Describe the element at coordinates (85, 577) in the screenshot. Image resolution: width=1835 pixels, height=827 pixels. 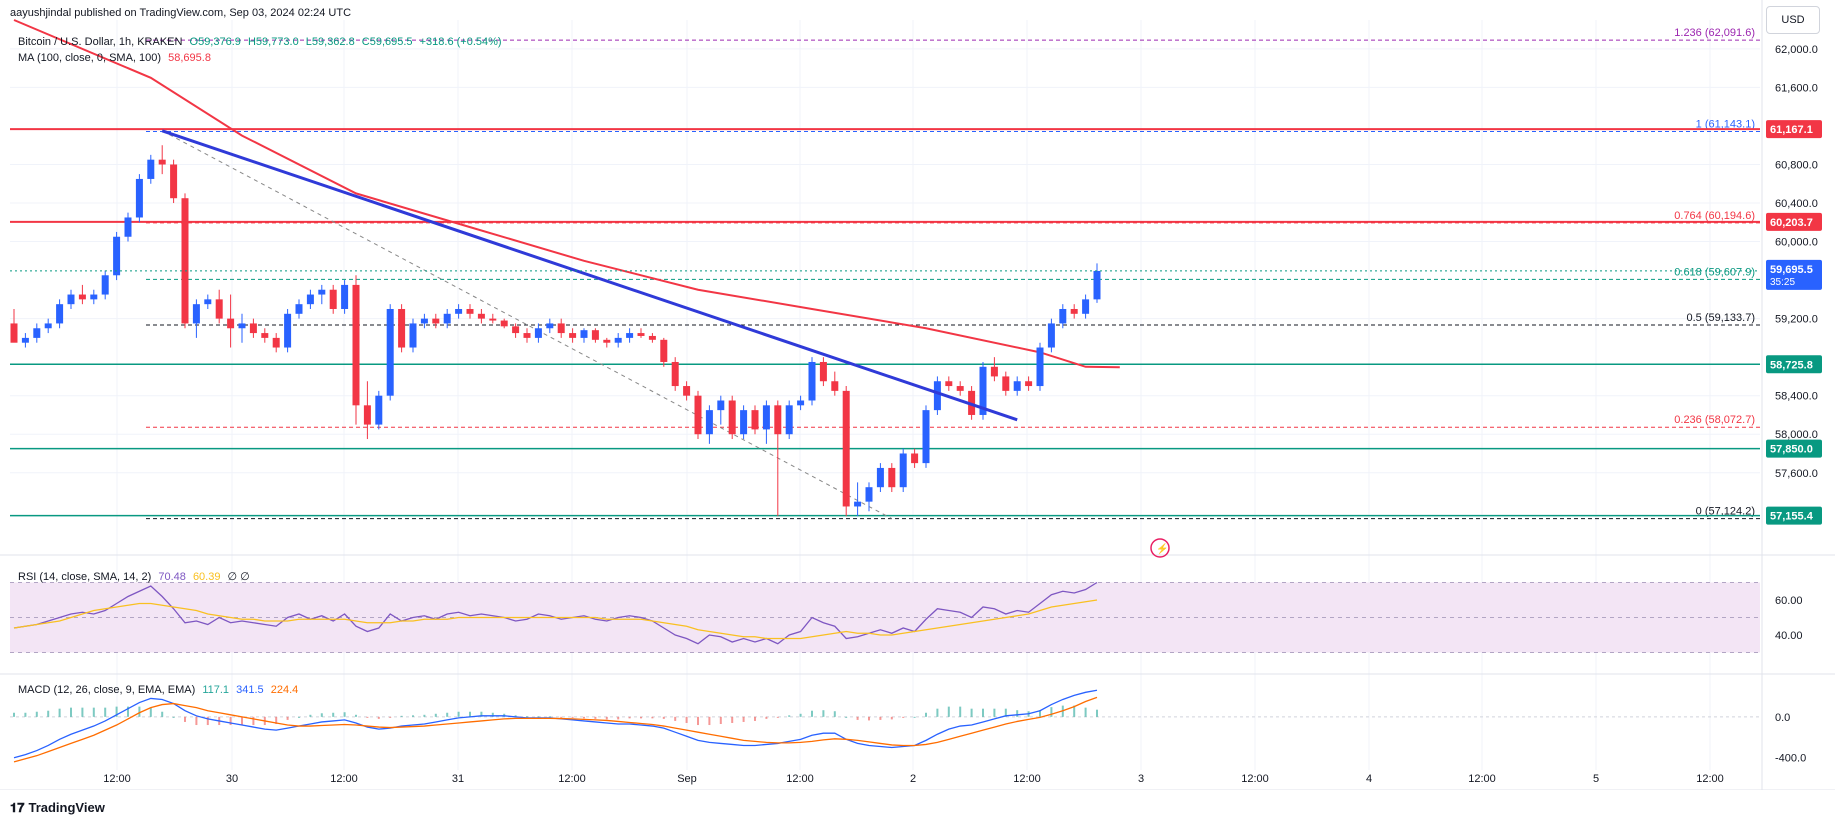
I see `rsi-label: RSI (14, close, SMA, 14, 2)` at that location.